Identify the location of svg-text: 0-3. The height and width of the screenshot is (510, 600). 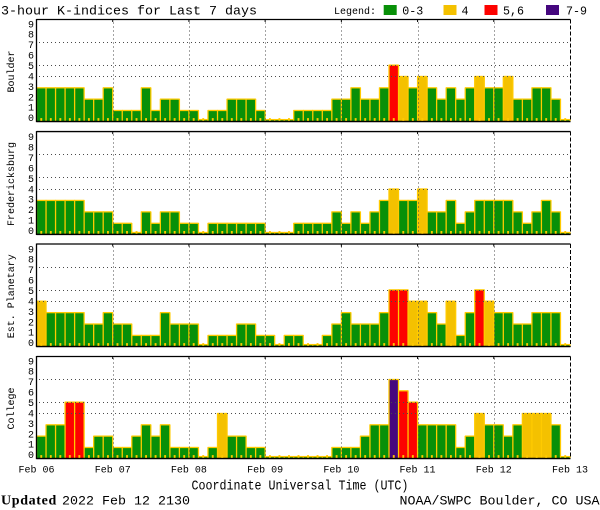
(412, 11).